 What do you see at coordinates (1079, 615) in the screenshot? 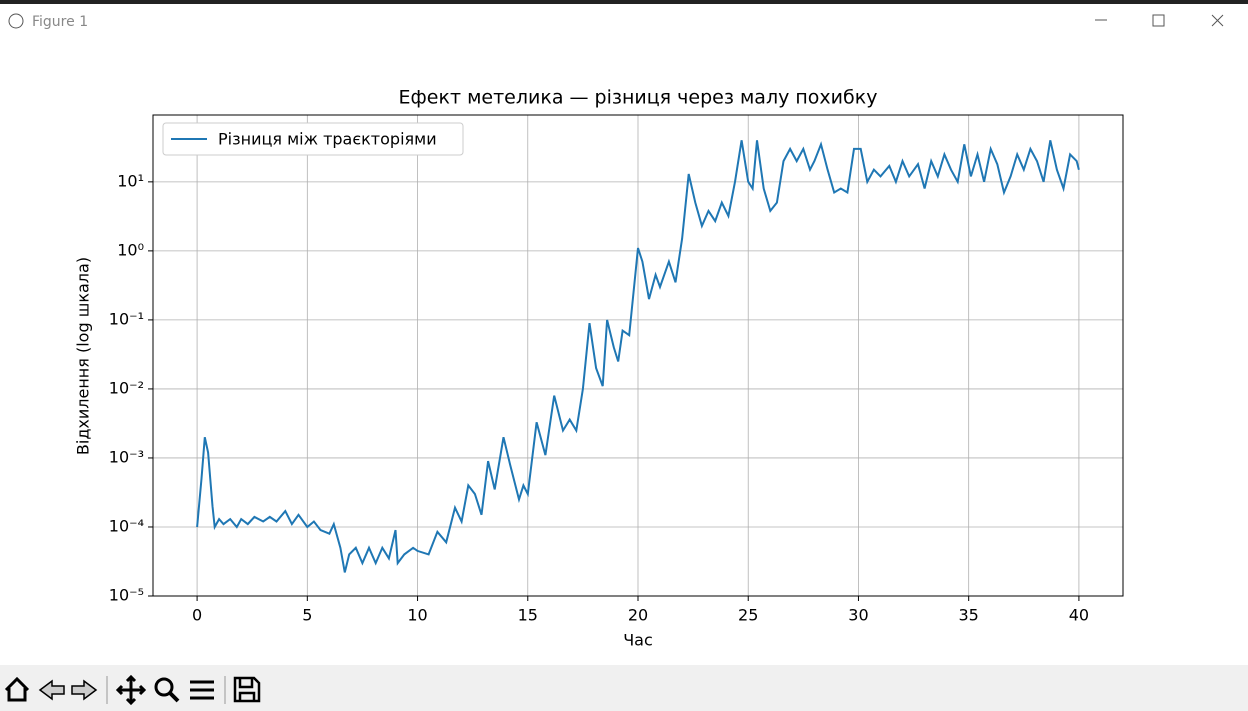
I see `x-tick-label: 40` at bounding box center [1079, 615].